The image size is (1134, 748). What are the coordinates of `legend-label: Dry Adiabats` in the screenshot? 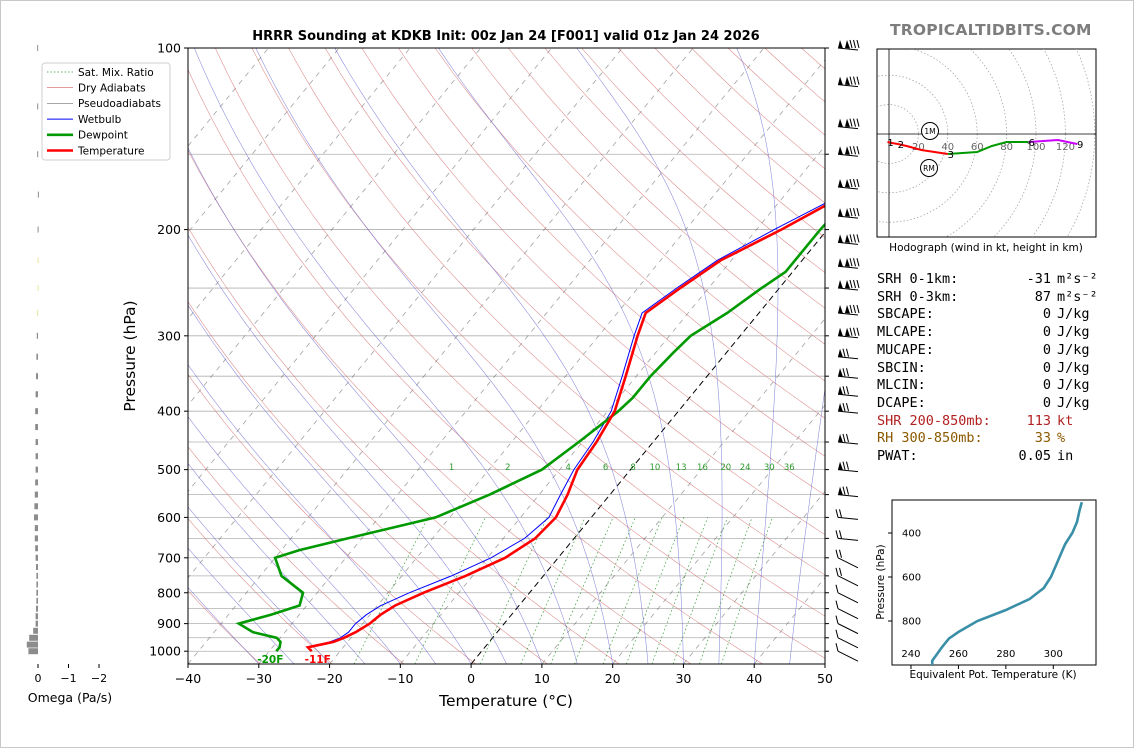 It's located at (112, 89).